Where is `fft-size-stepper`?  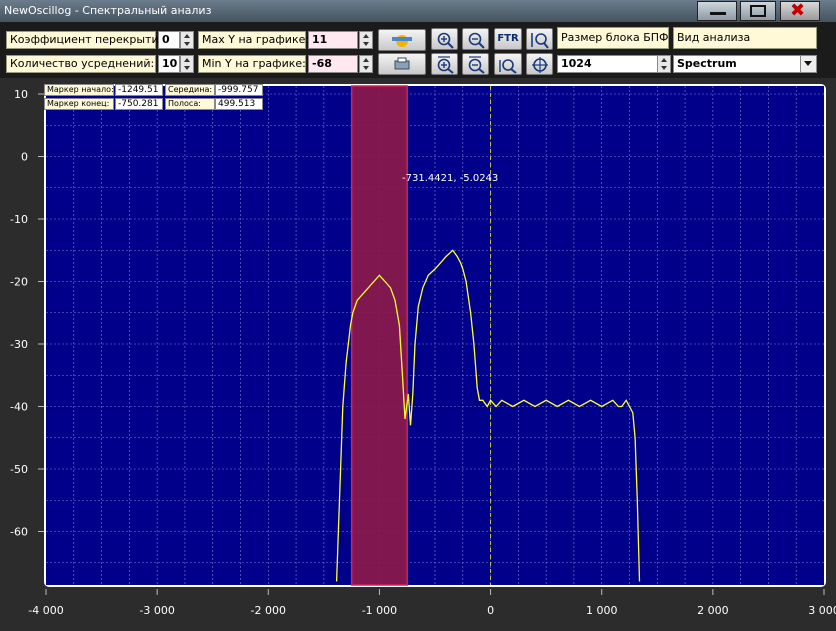
fft-size-stepper is located at coordinates (664, 64).